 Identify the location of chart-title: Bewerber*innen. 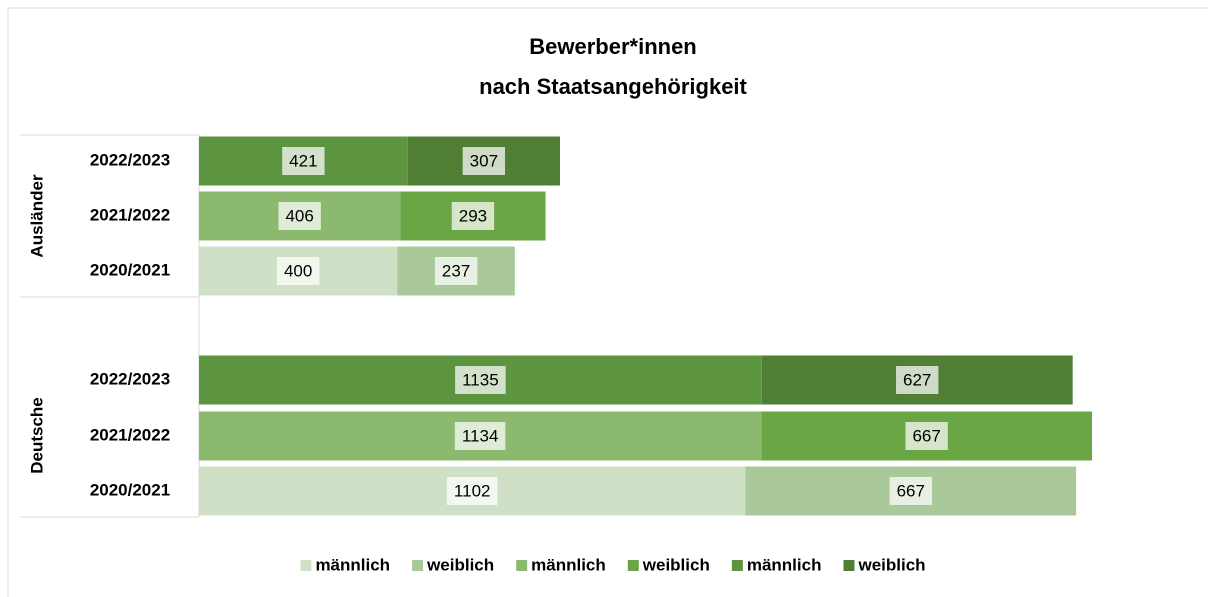
(613, 46).